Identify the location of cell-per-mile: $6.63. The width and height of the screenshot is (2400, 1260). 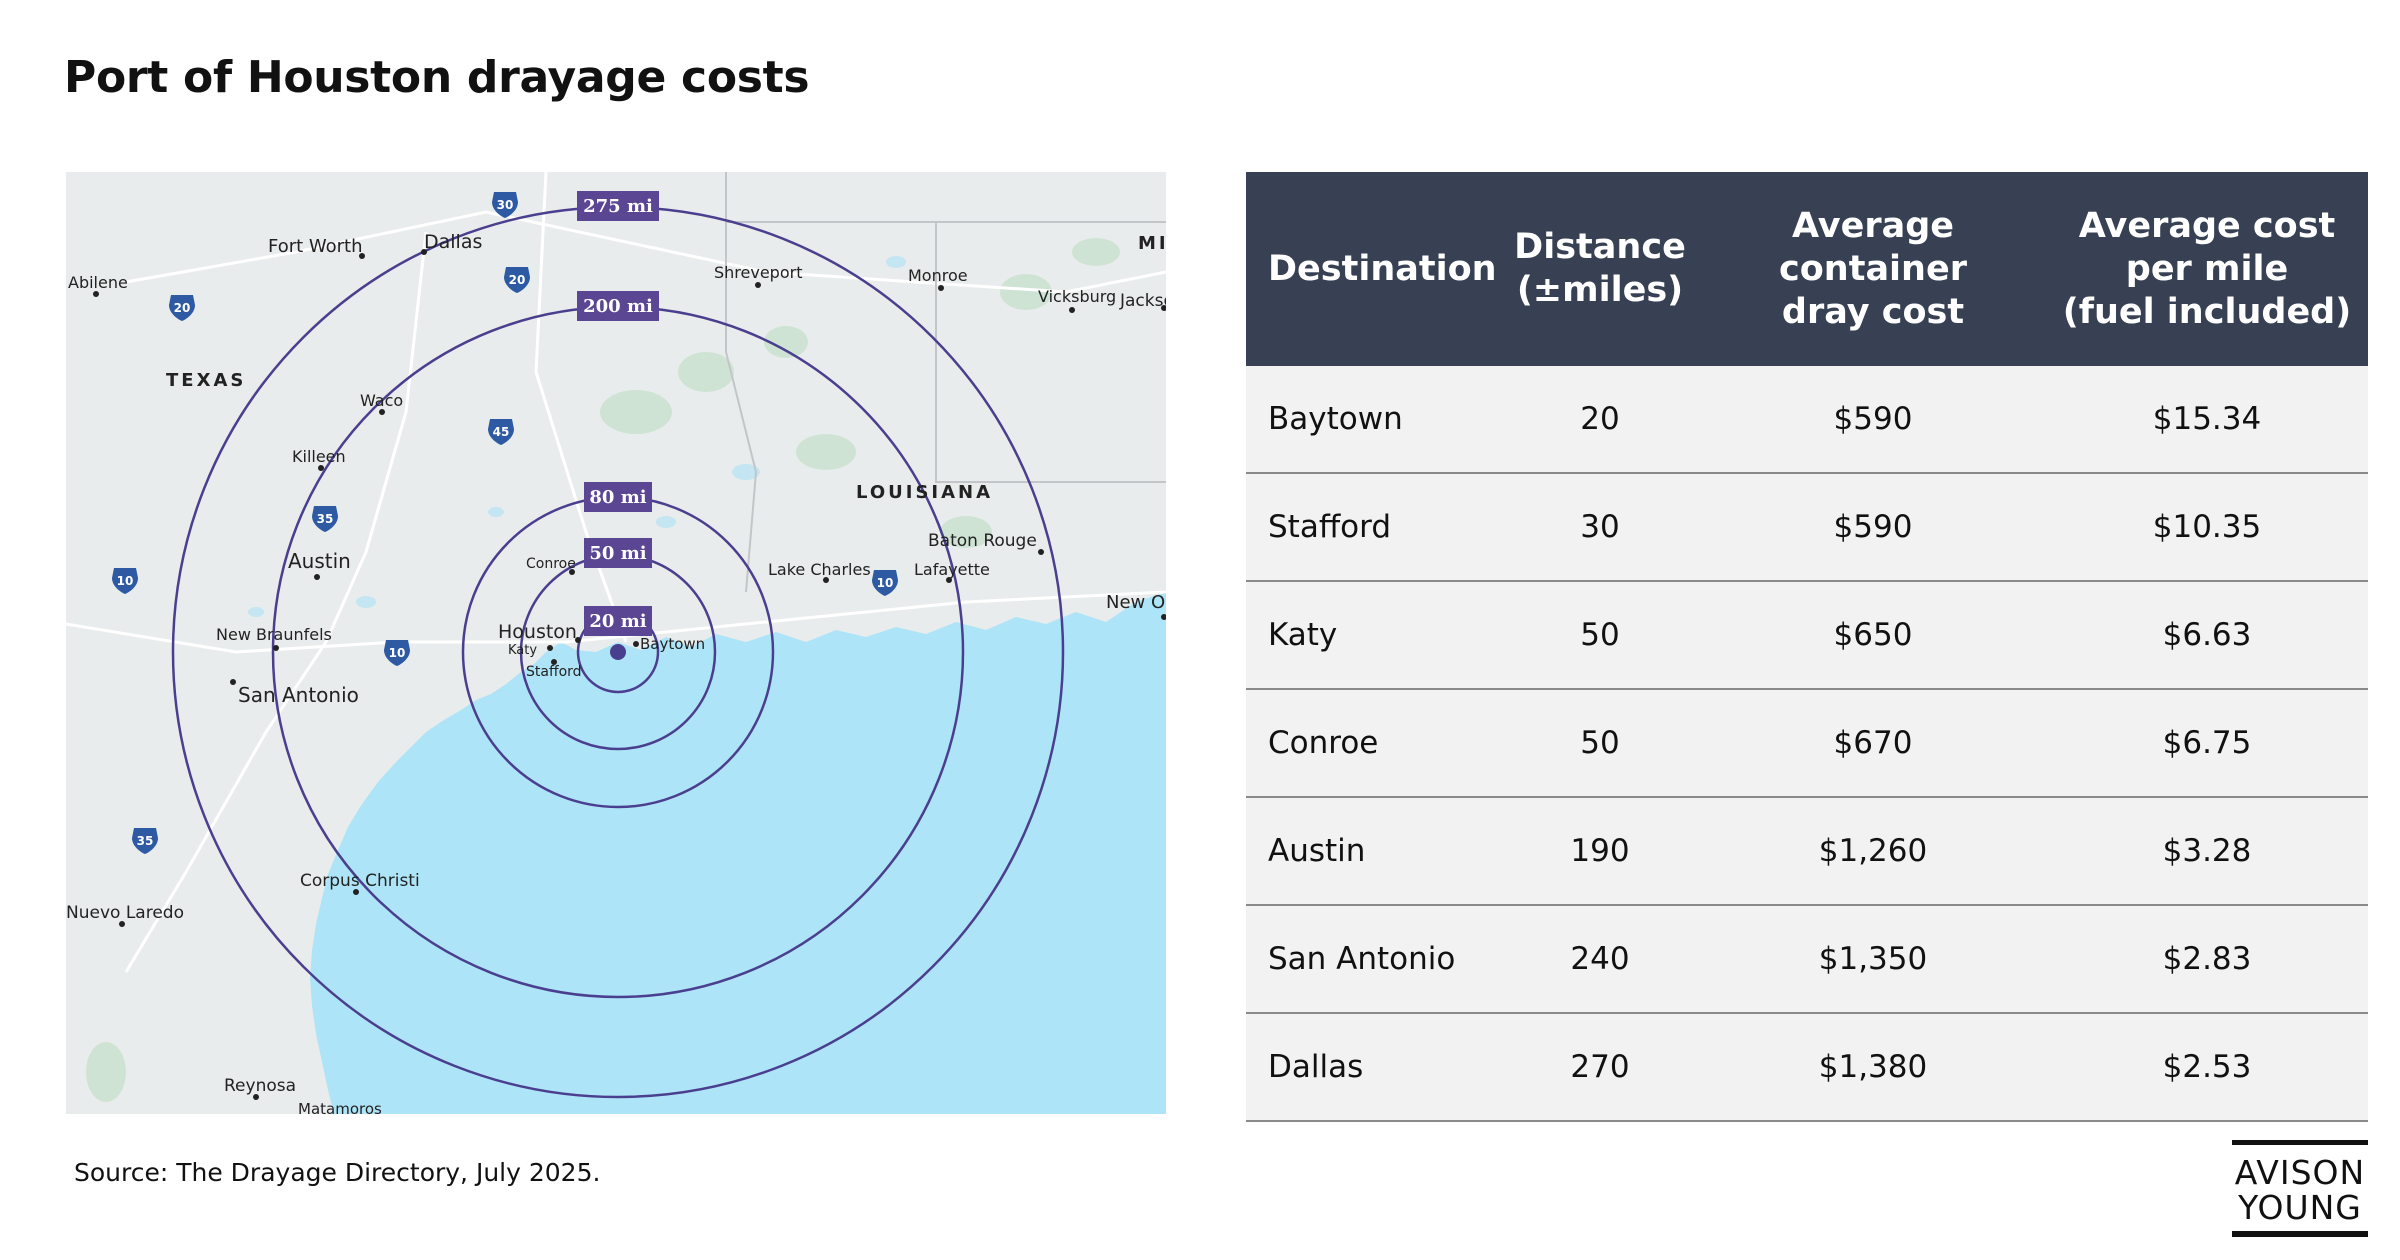
(2207, 635).